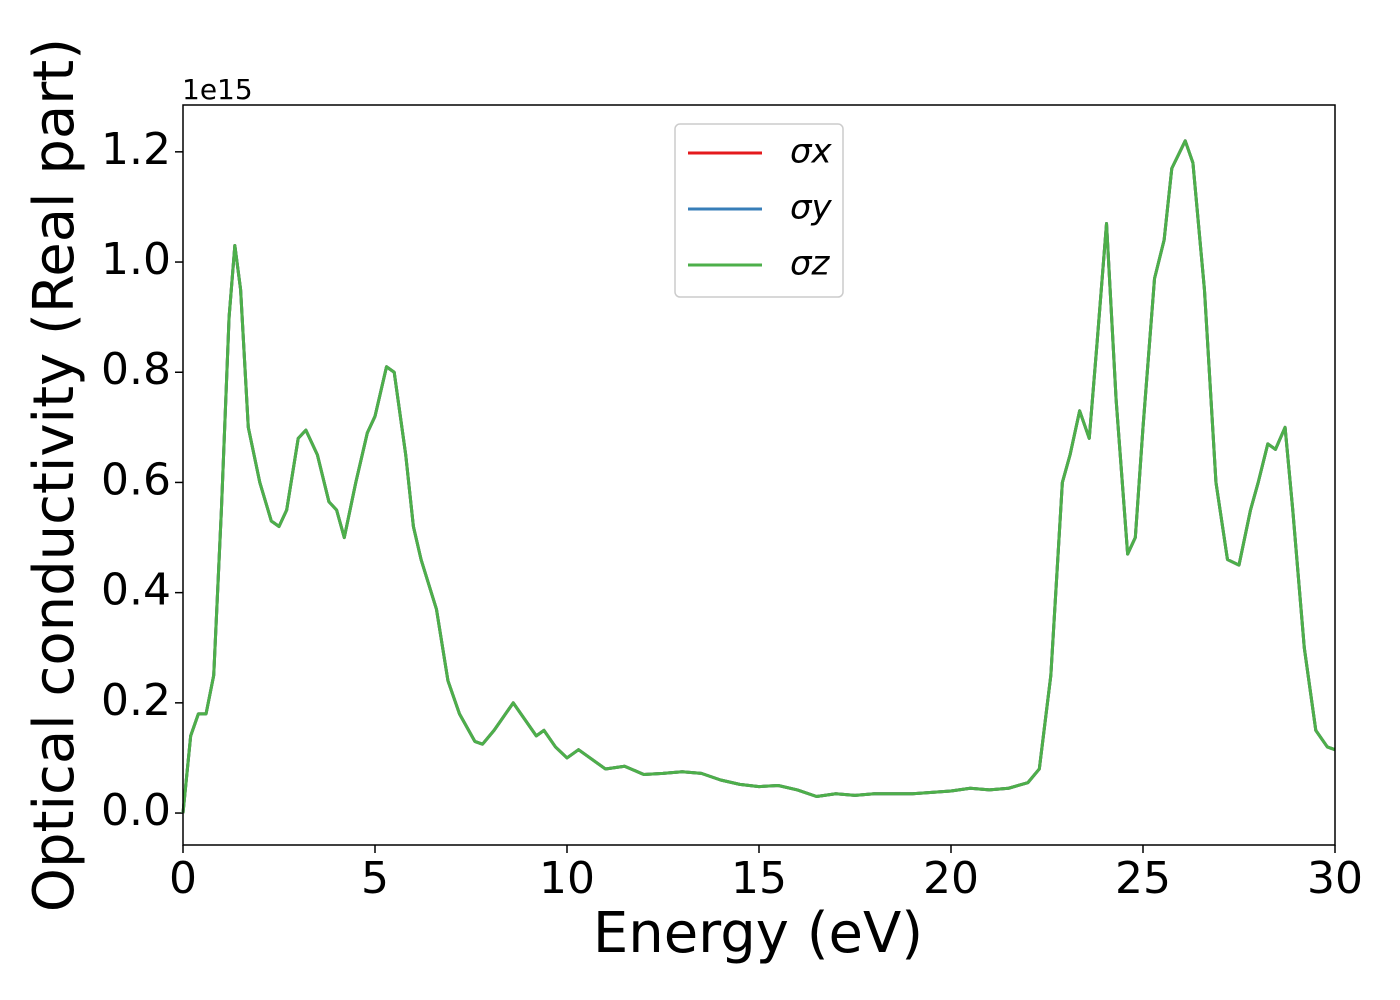 This screenshot has height=1000, width=1400. I want to click on x-tick-label: 0, so click(183, 878).